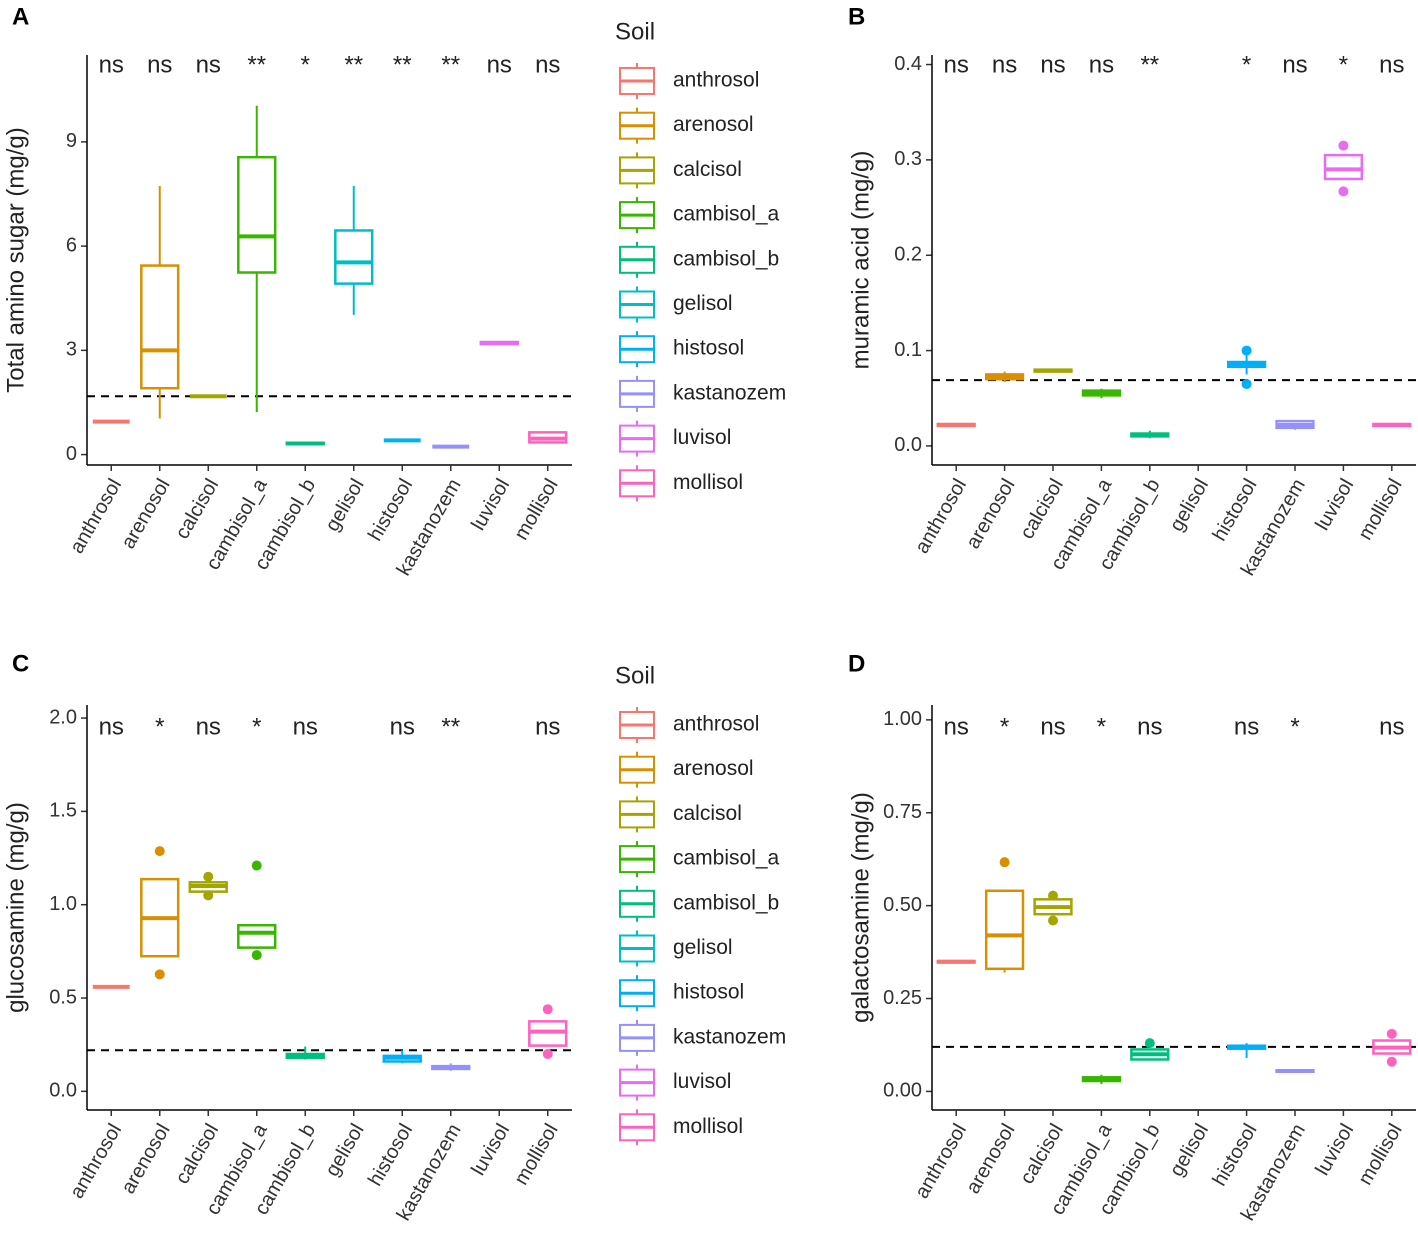  Describe the element at coordinates (856, 16) in the screenshot. I see `panel-letter: B` at that location.